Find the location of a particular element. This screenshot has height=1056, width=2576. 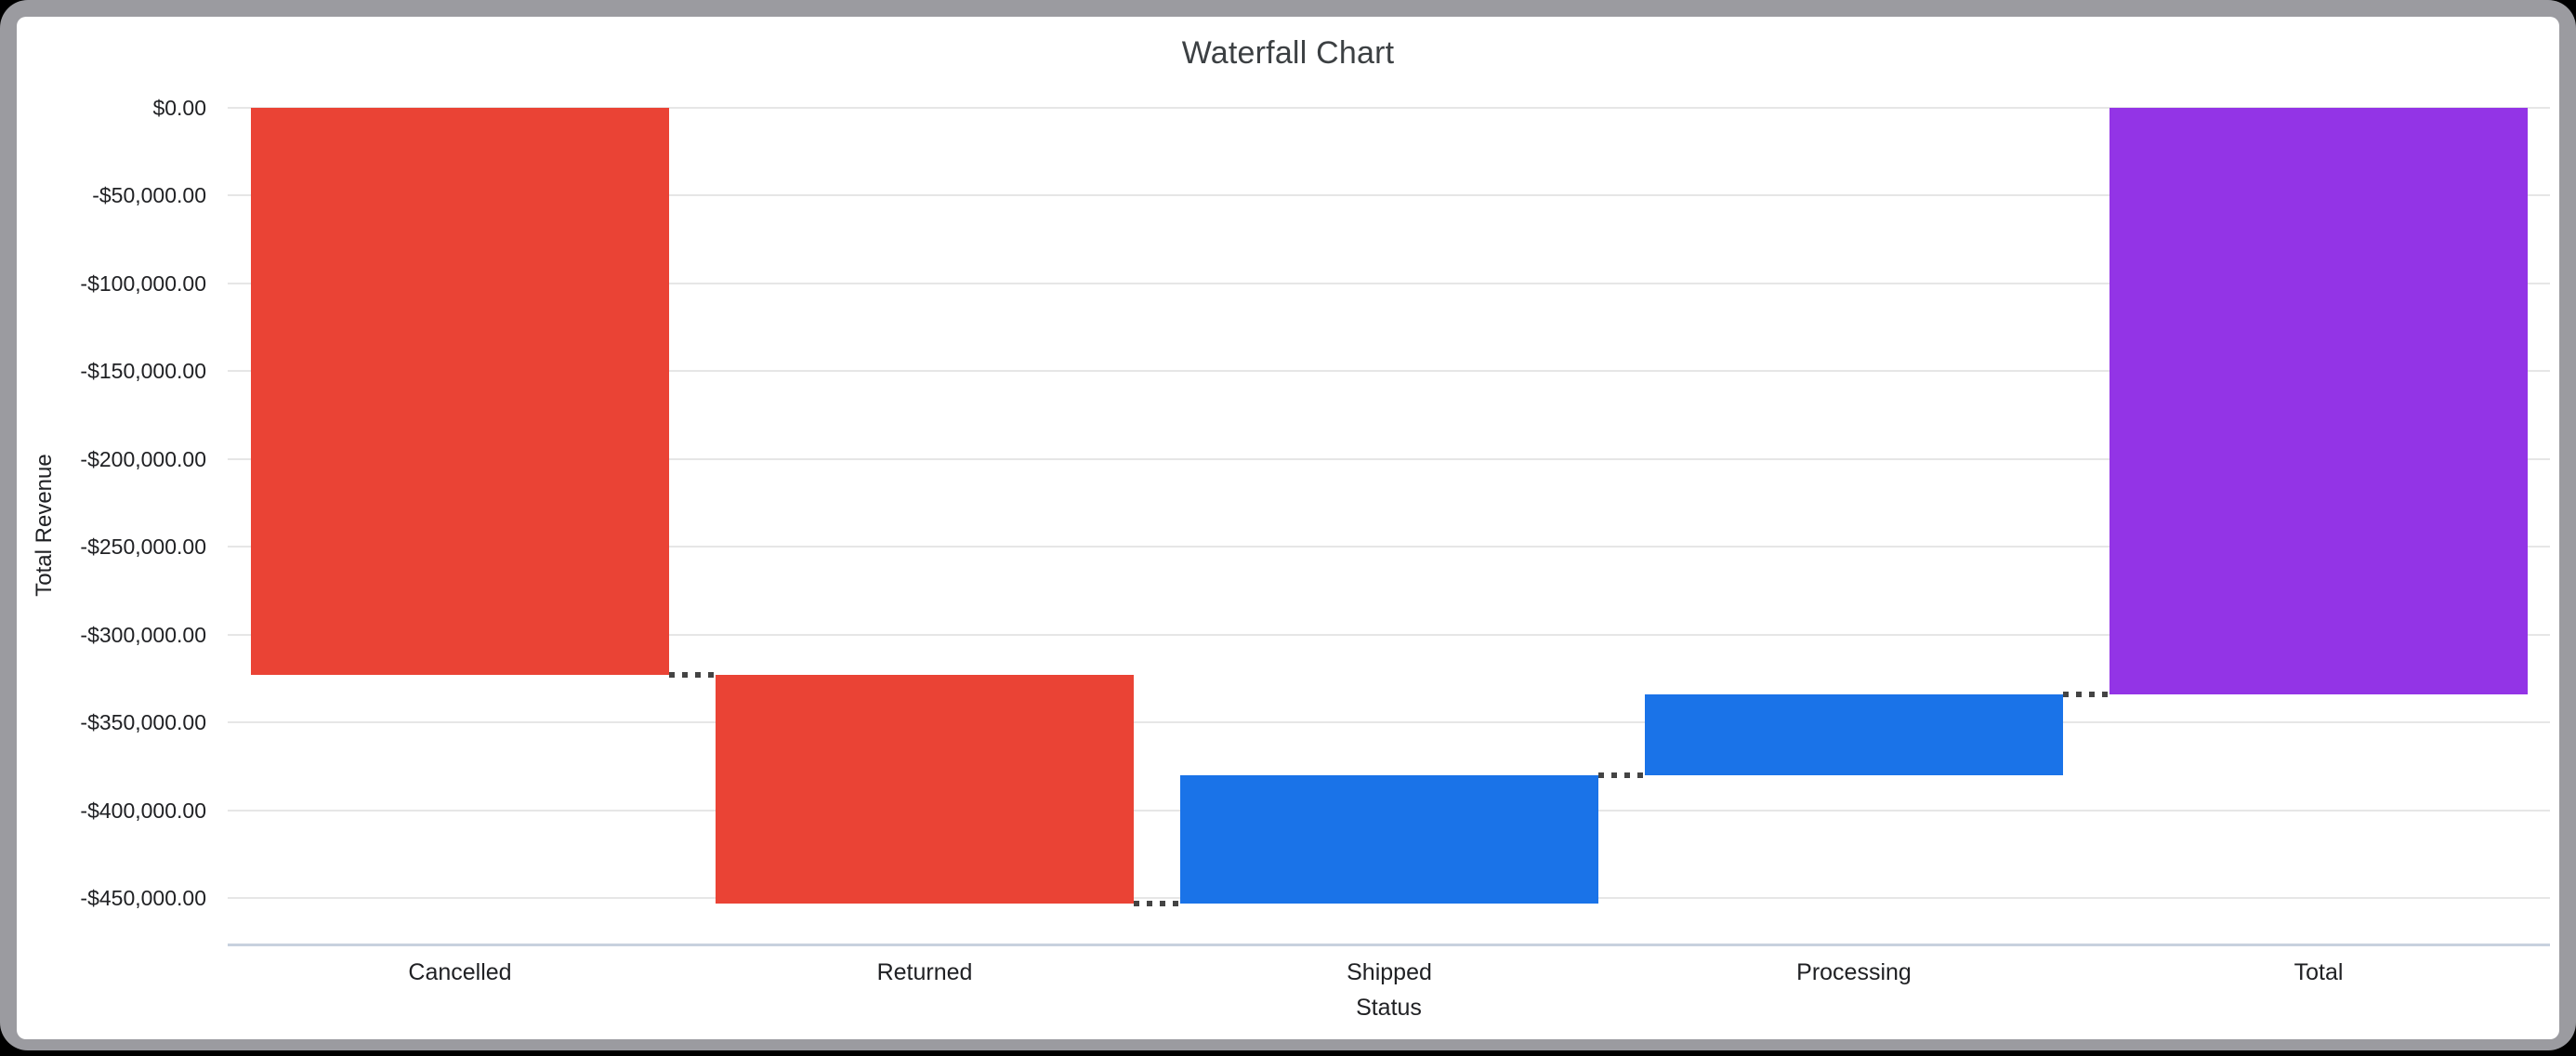

y-tick-label: -$100,000.00 is located at coordinates (143, 283).